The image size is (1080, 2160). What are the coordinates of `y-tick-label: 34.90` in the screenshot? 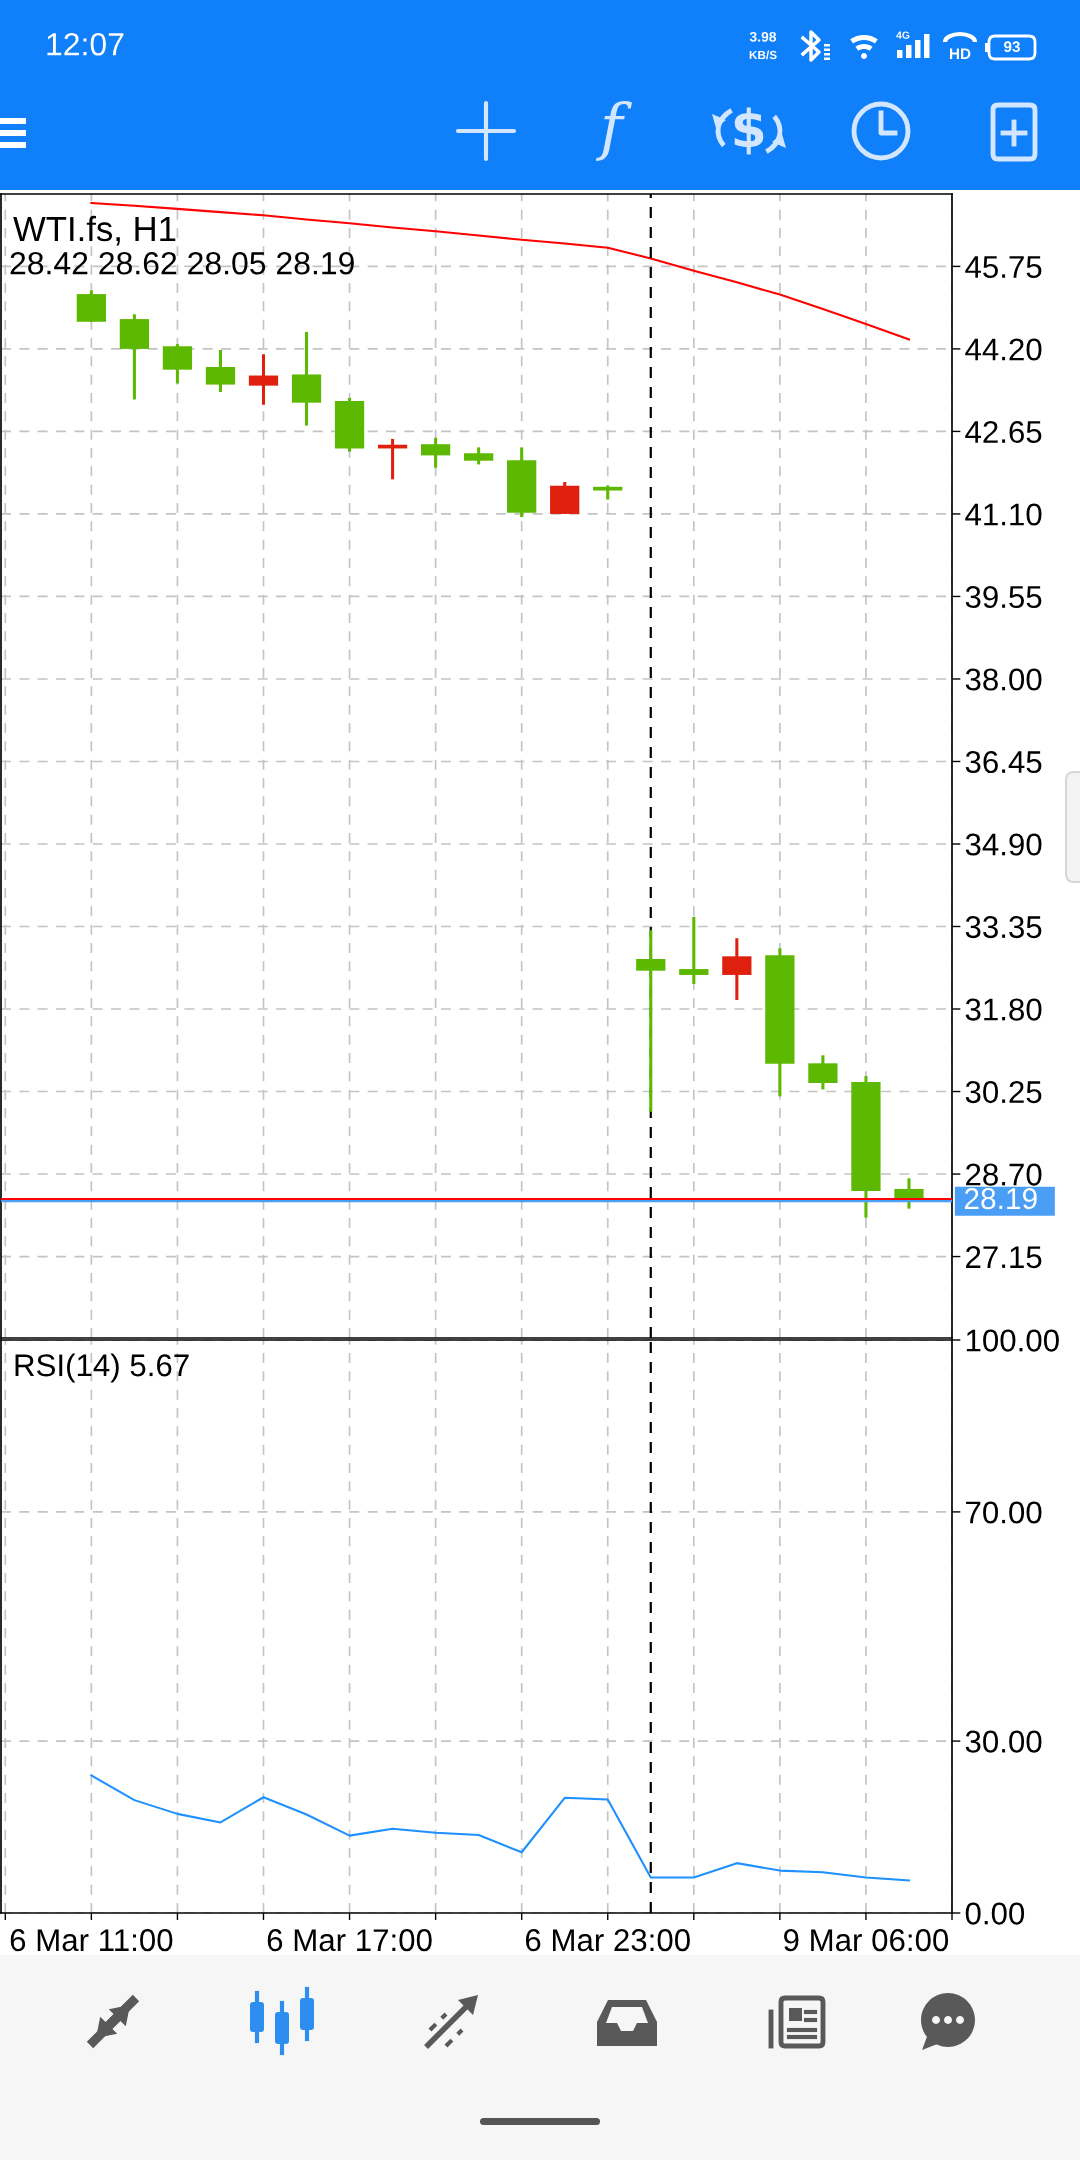 It's located at (1003, 844).